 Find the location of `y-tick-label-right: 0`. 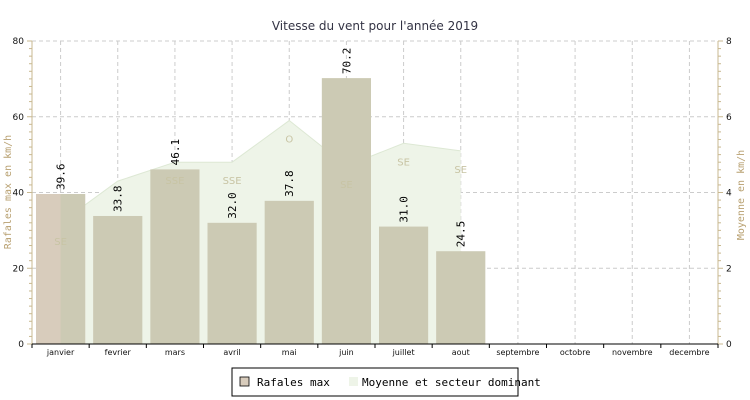

y-tick-label-right: 0 is located at coordinates (729, 345).